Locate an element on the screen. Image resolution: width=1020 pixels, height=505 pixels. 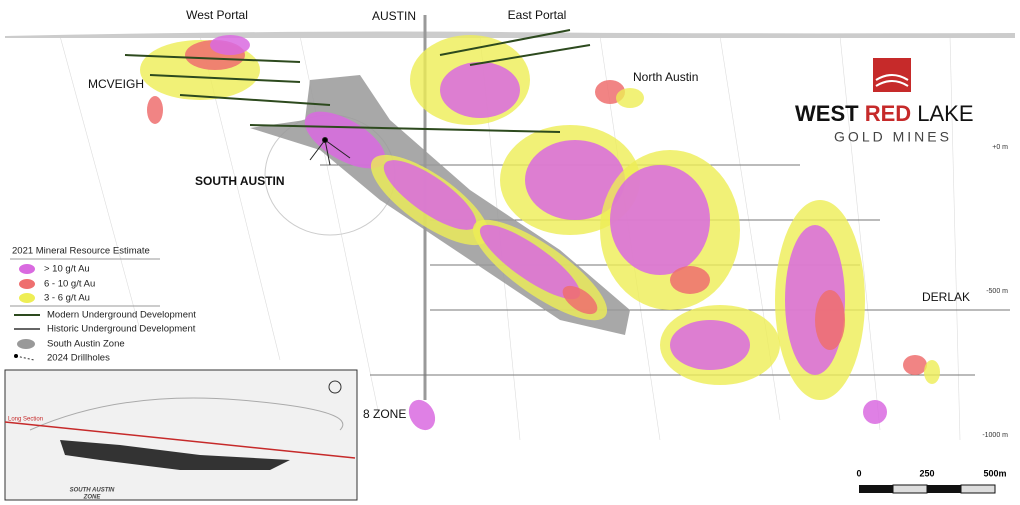
inset-map: Long Section SOUTH AUSTIN ZONE is located at coordinates (181, 435).